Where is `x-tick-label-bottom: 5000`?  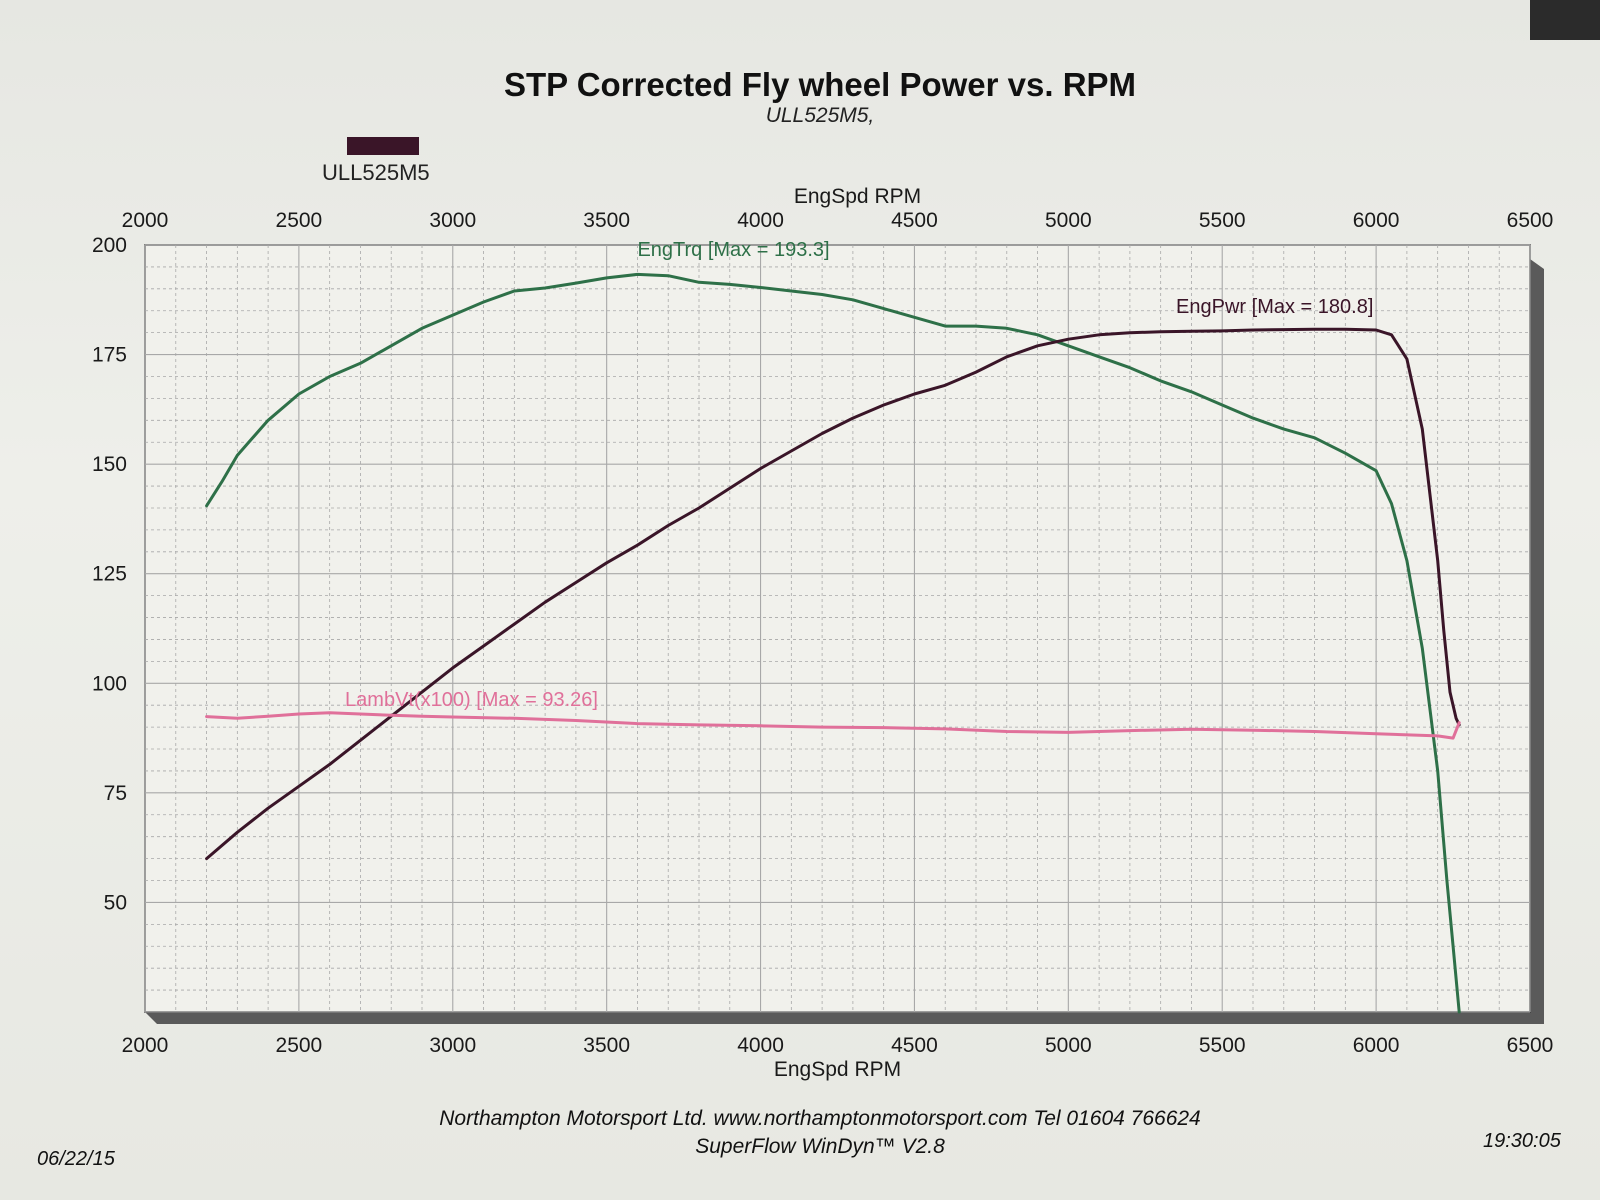 x-tick-label-bottom: 5000 is located at coordinates (1068, 1045).